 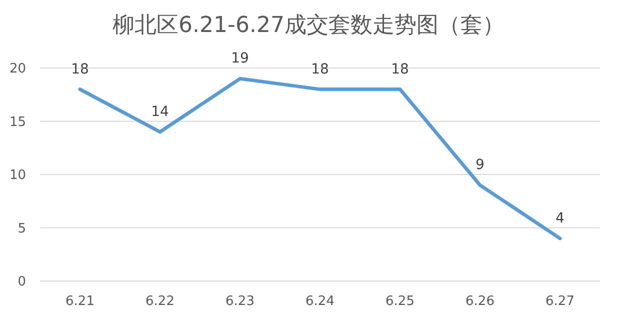 I want to click on x-tick-label: 6.25, so click(x=400, y=301).